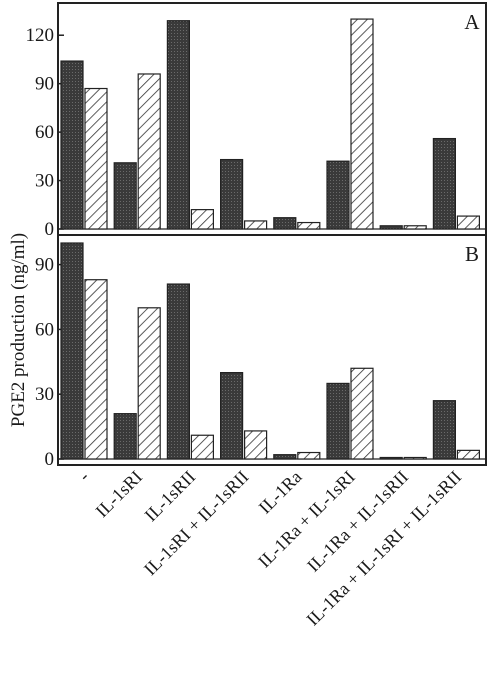 The width and height of the screenshot is (491, 676). Describe the element at coordinates (50, 229) in the screenshot. I see `panel-a-ytick-label: 0` at that location.